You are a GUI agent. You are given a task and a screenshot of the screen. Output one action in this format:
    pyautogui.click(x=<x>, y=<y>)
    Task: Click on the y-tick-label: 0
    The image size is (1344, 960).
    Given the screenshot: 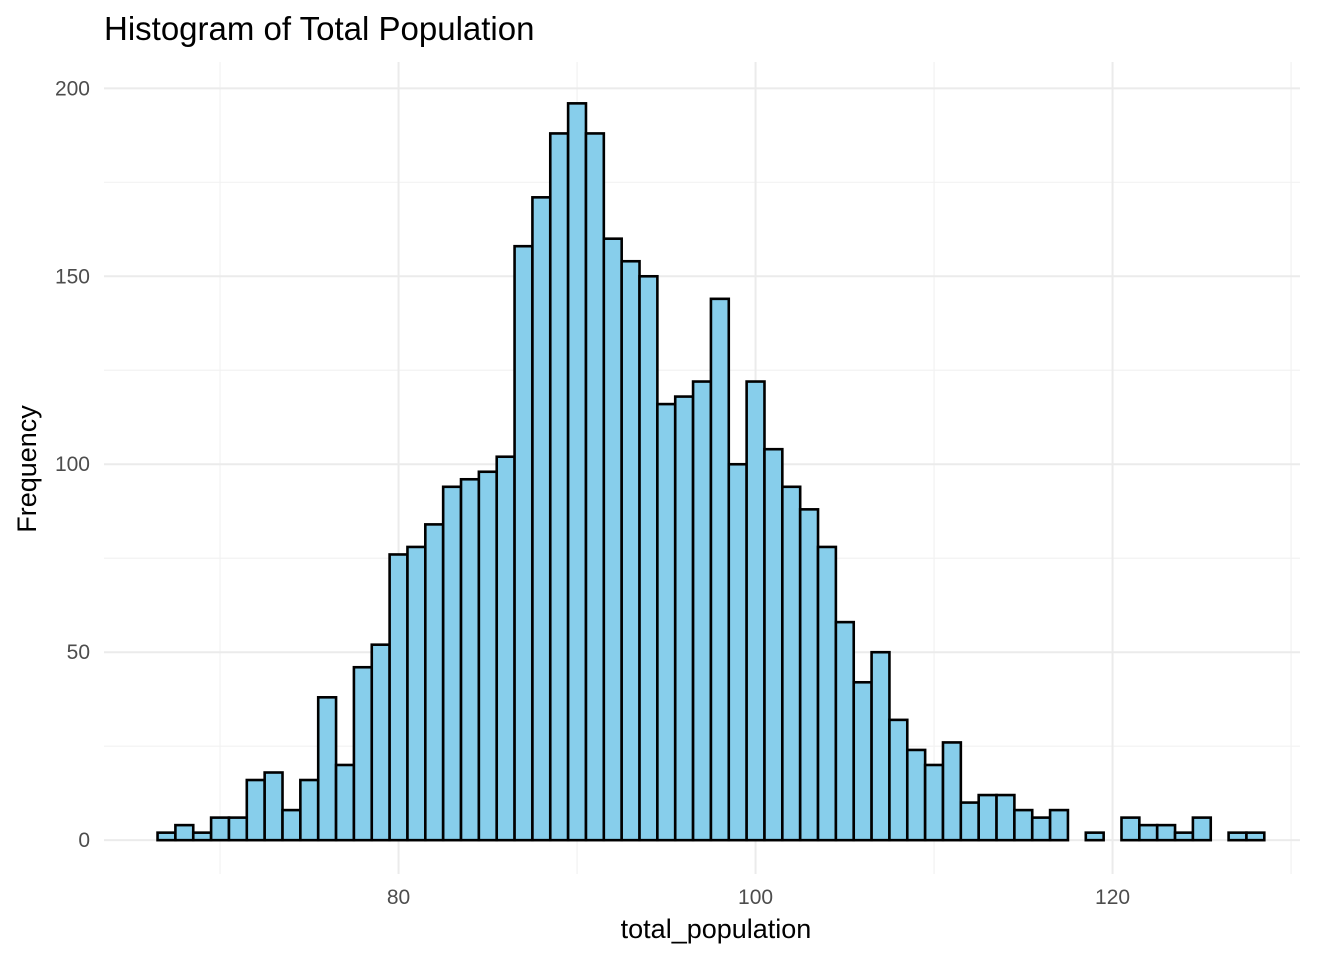 What is the action you would take?
    pyautogui.click(x=84, y=840)
    